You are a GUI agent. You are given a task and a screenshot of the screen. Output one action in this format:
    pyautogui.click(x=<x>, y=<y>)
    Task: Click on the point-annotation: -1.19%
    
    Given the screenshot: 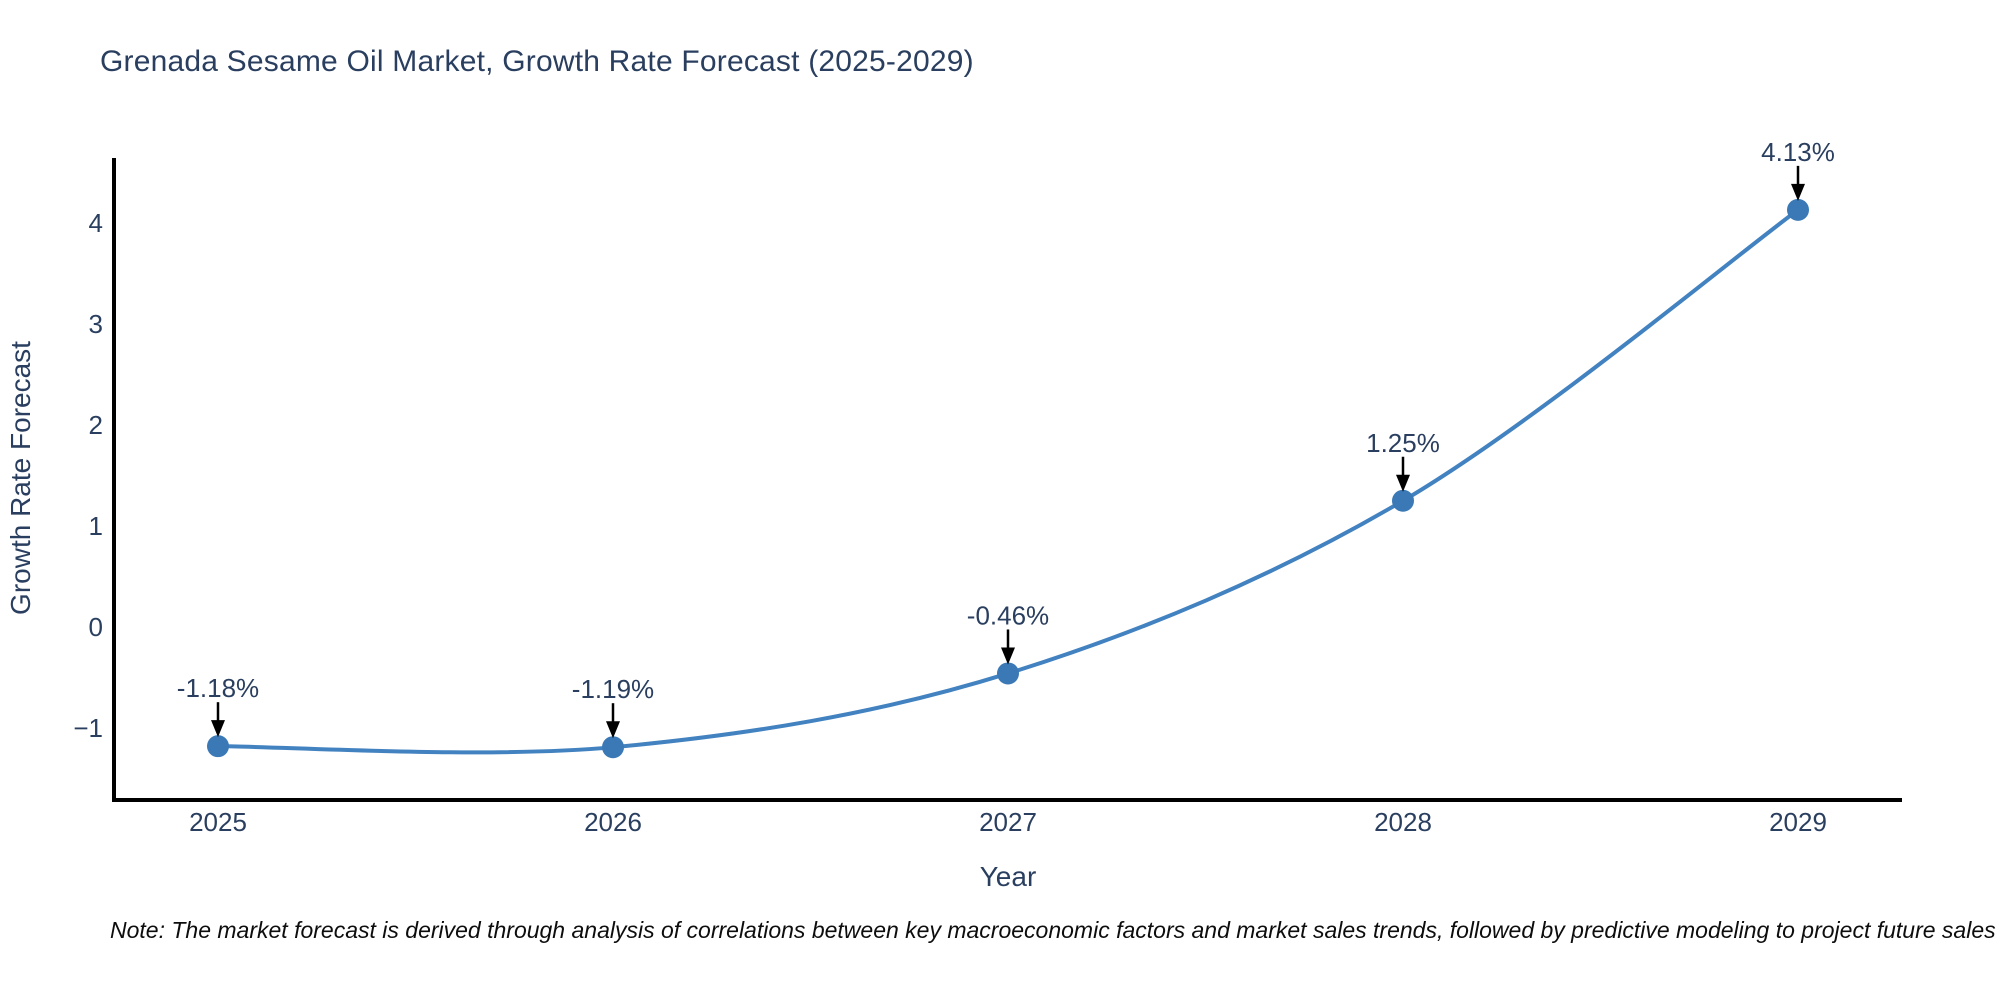 What is the action you would take?
    pyautogui.click(x=613, y=706)
    